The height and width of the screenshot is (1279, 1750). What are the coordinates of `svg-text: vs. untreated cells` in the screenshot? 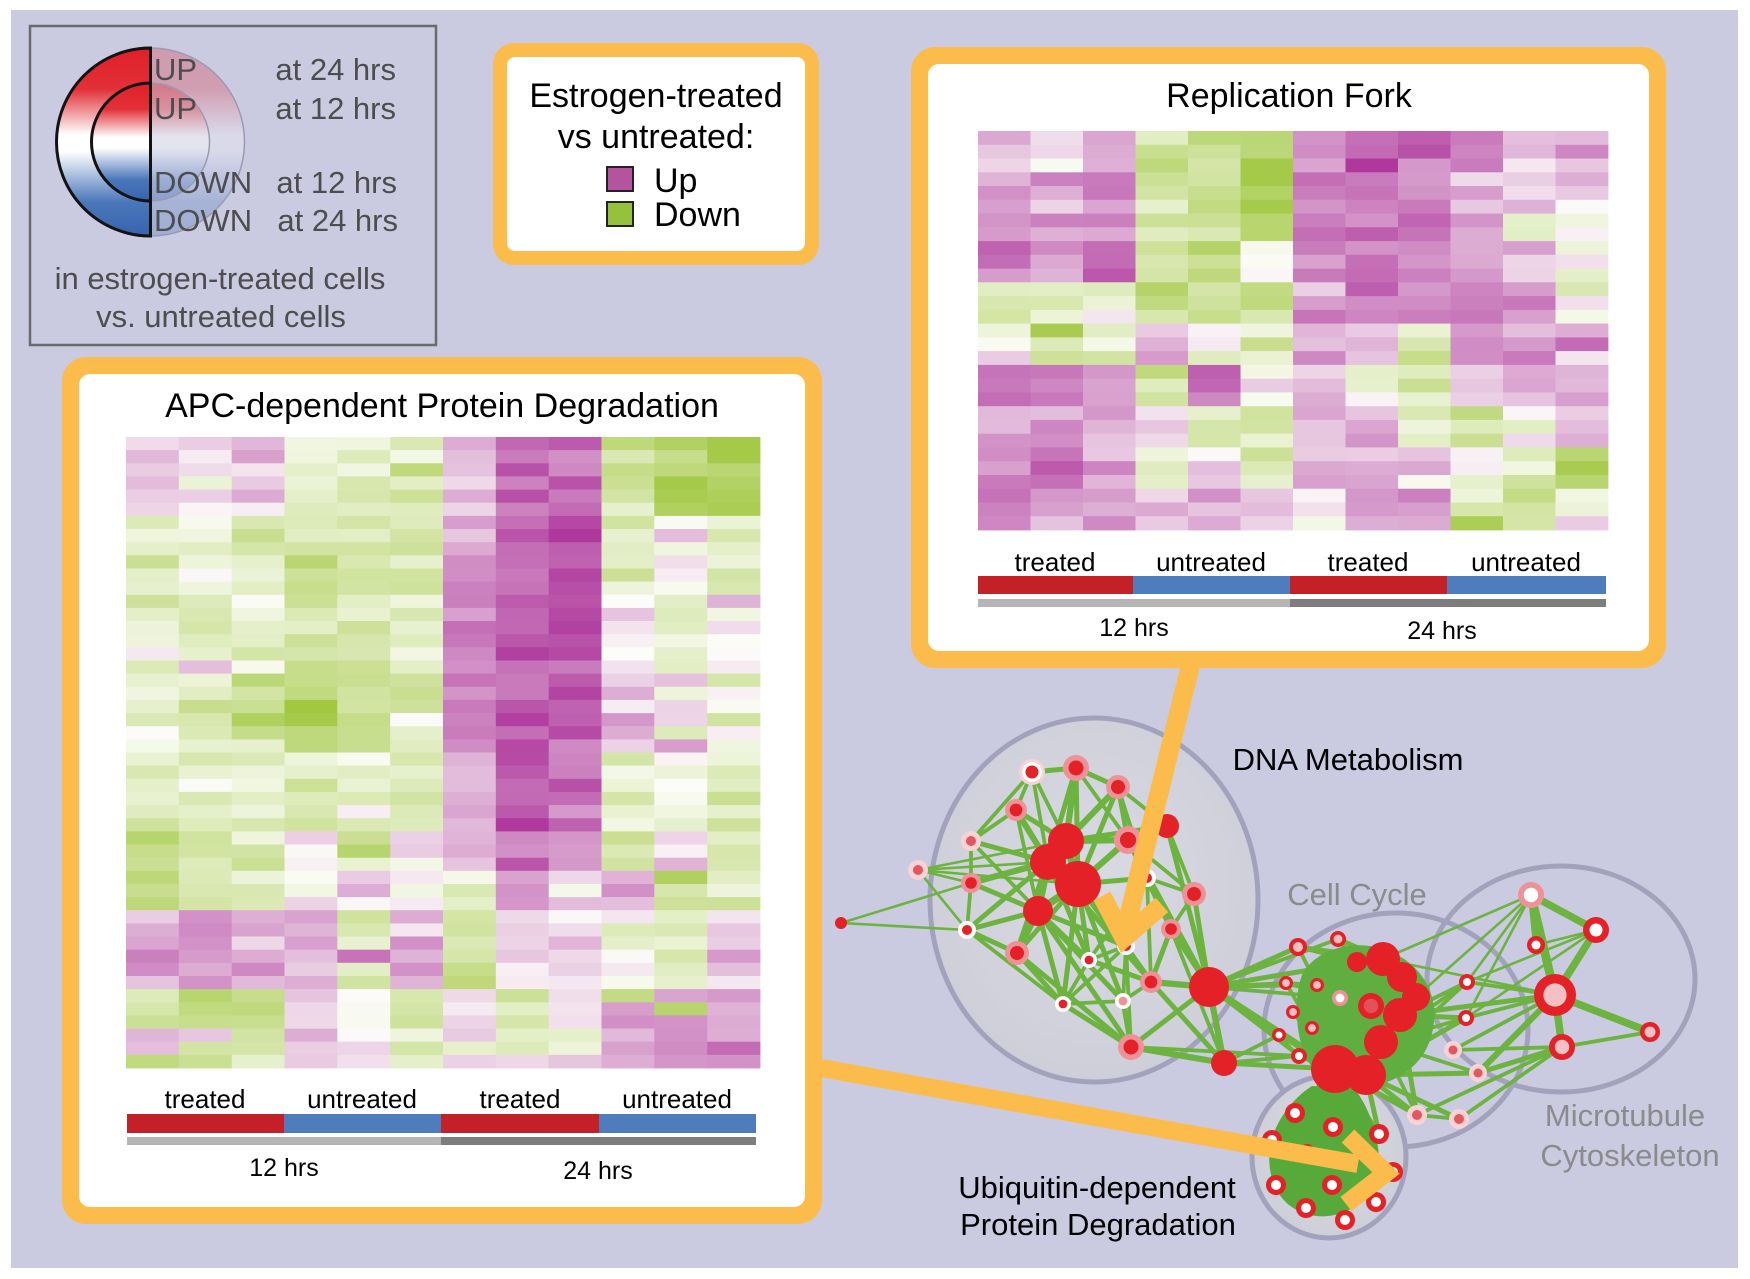 It's located at (221, 316).